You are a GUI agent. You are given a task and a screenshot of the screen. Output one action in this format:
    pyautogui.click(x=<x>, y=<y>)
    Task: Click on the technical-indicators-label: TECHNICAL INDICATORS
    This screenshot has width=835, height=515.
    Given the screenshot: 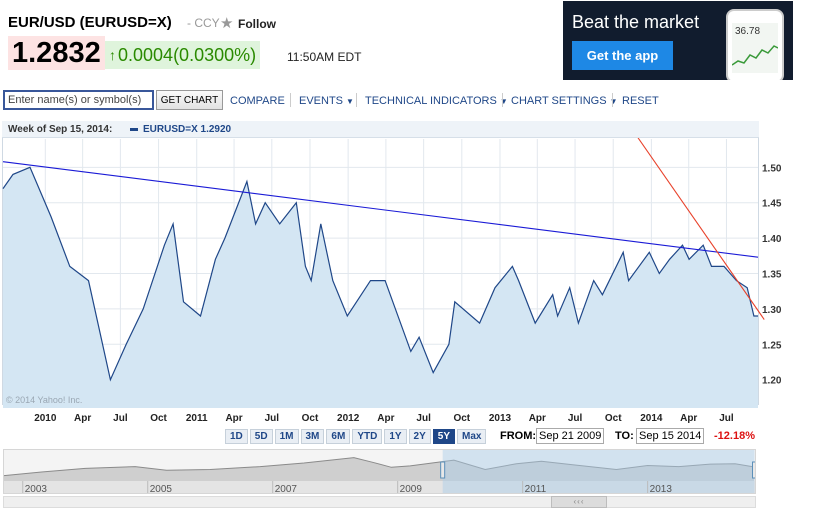 What is the action you would take?
    pyautogui.click(x=431, y=101)
    